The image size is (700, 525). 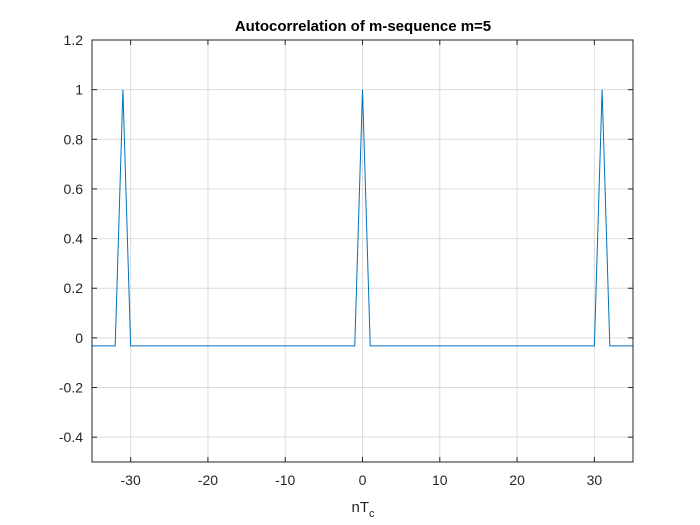 I want to click on x-axis-label: nTc, so click(x=363, y=509).